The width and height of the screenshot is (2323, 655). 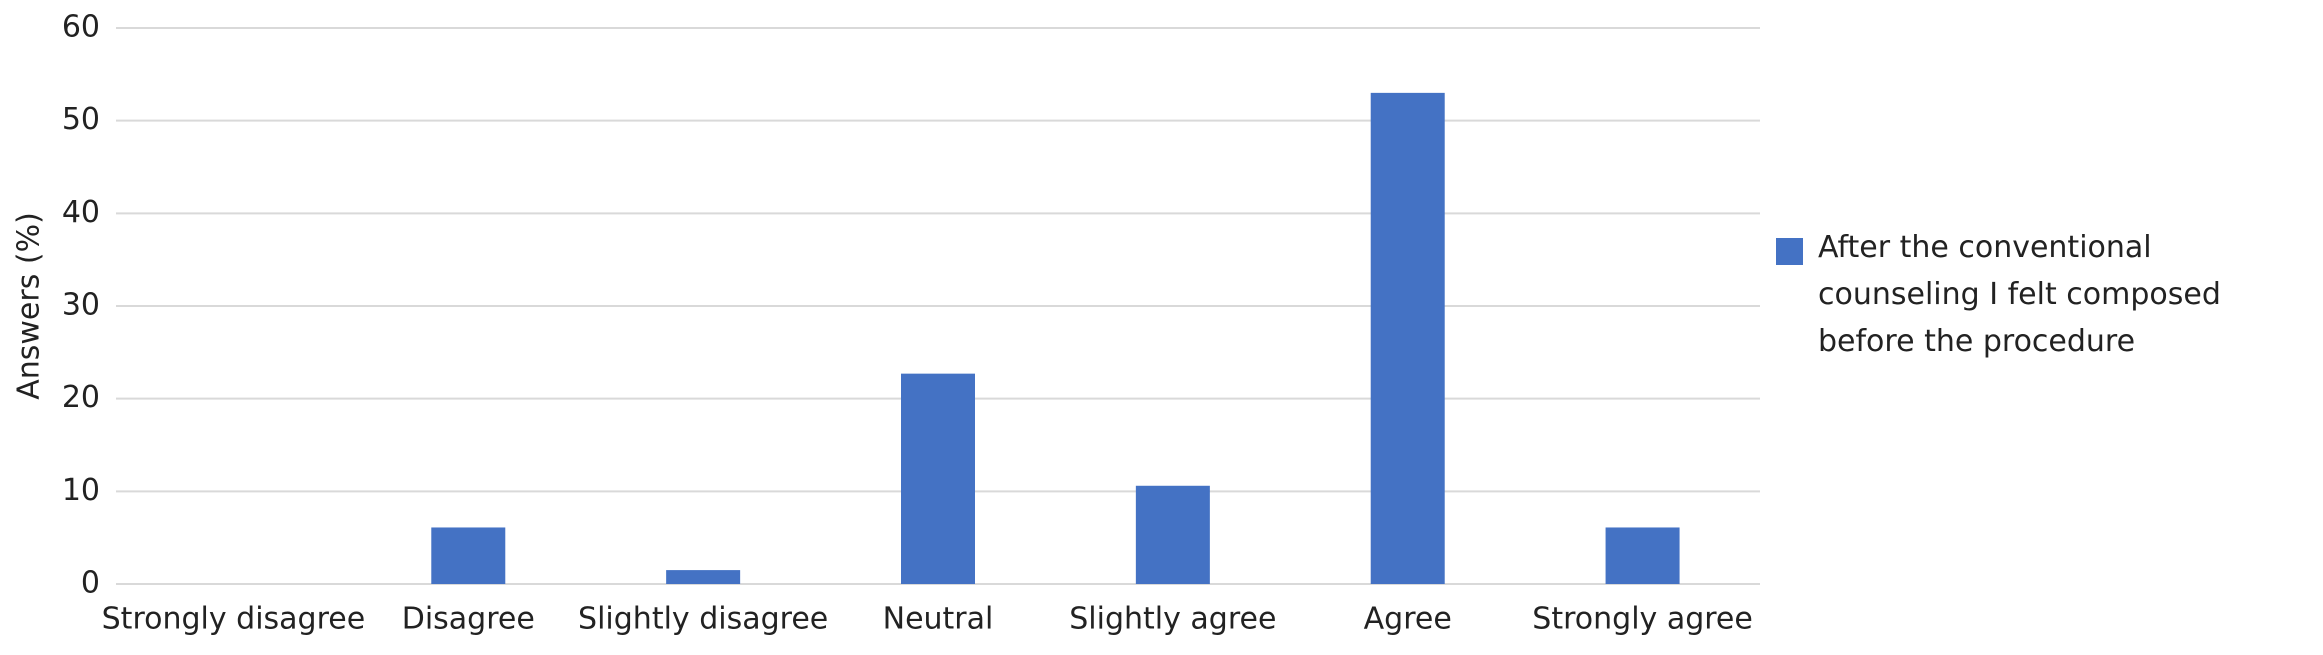 What do you see at coordinates (468, 619) in the screenshot?
I see `x-tick-label: Disagree` at bounding box center [468, 619].